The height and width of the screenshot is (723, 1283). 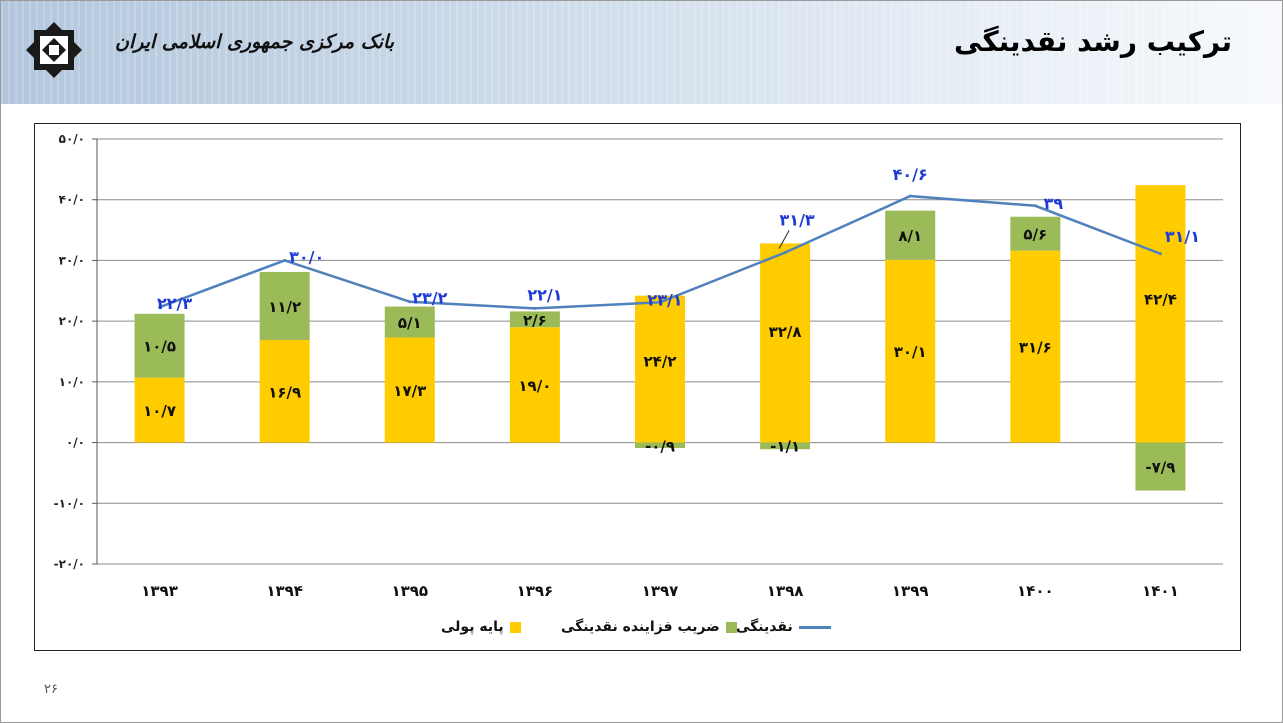 What do you see at coordinates (785, 332) in the screenshot?
I see `bar-label-monetary-base: ۳۲/۸` at bounding box center [785, 332].